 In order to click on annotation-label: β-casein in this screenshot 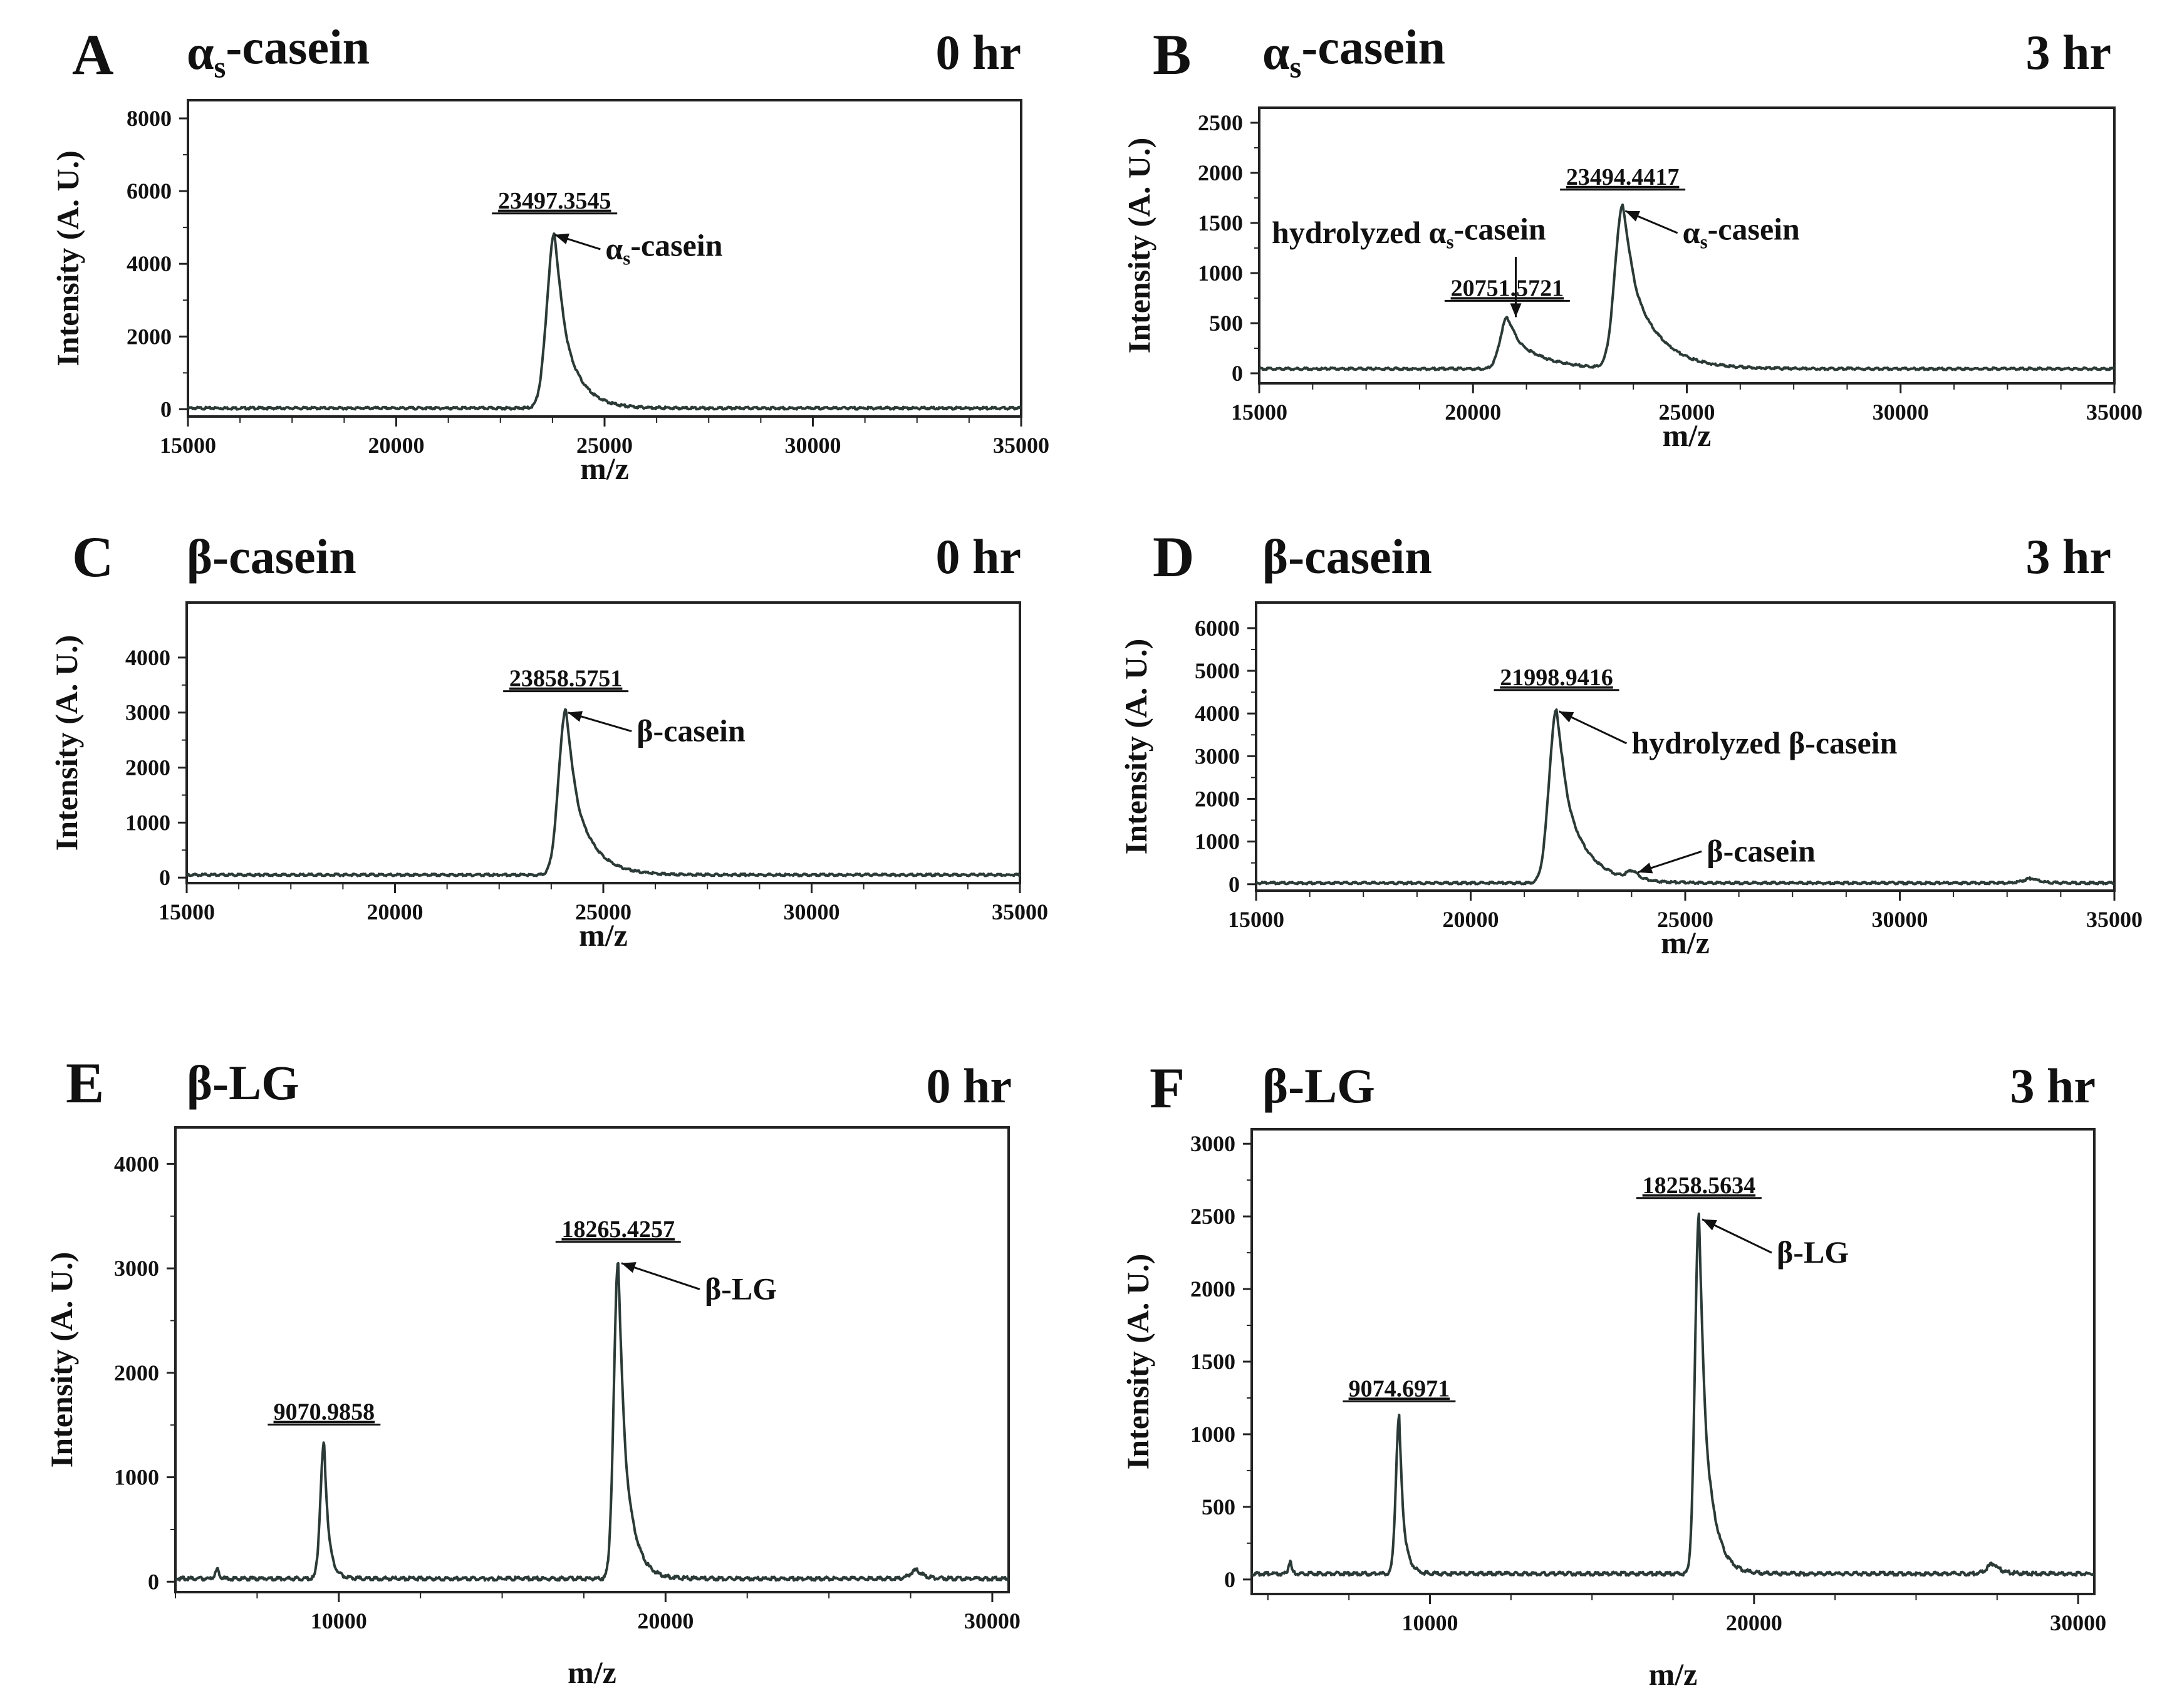, I will do `click(691, 730)`.